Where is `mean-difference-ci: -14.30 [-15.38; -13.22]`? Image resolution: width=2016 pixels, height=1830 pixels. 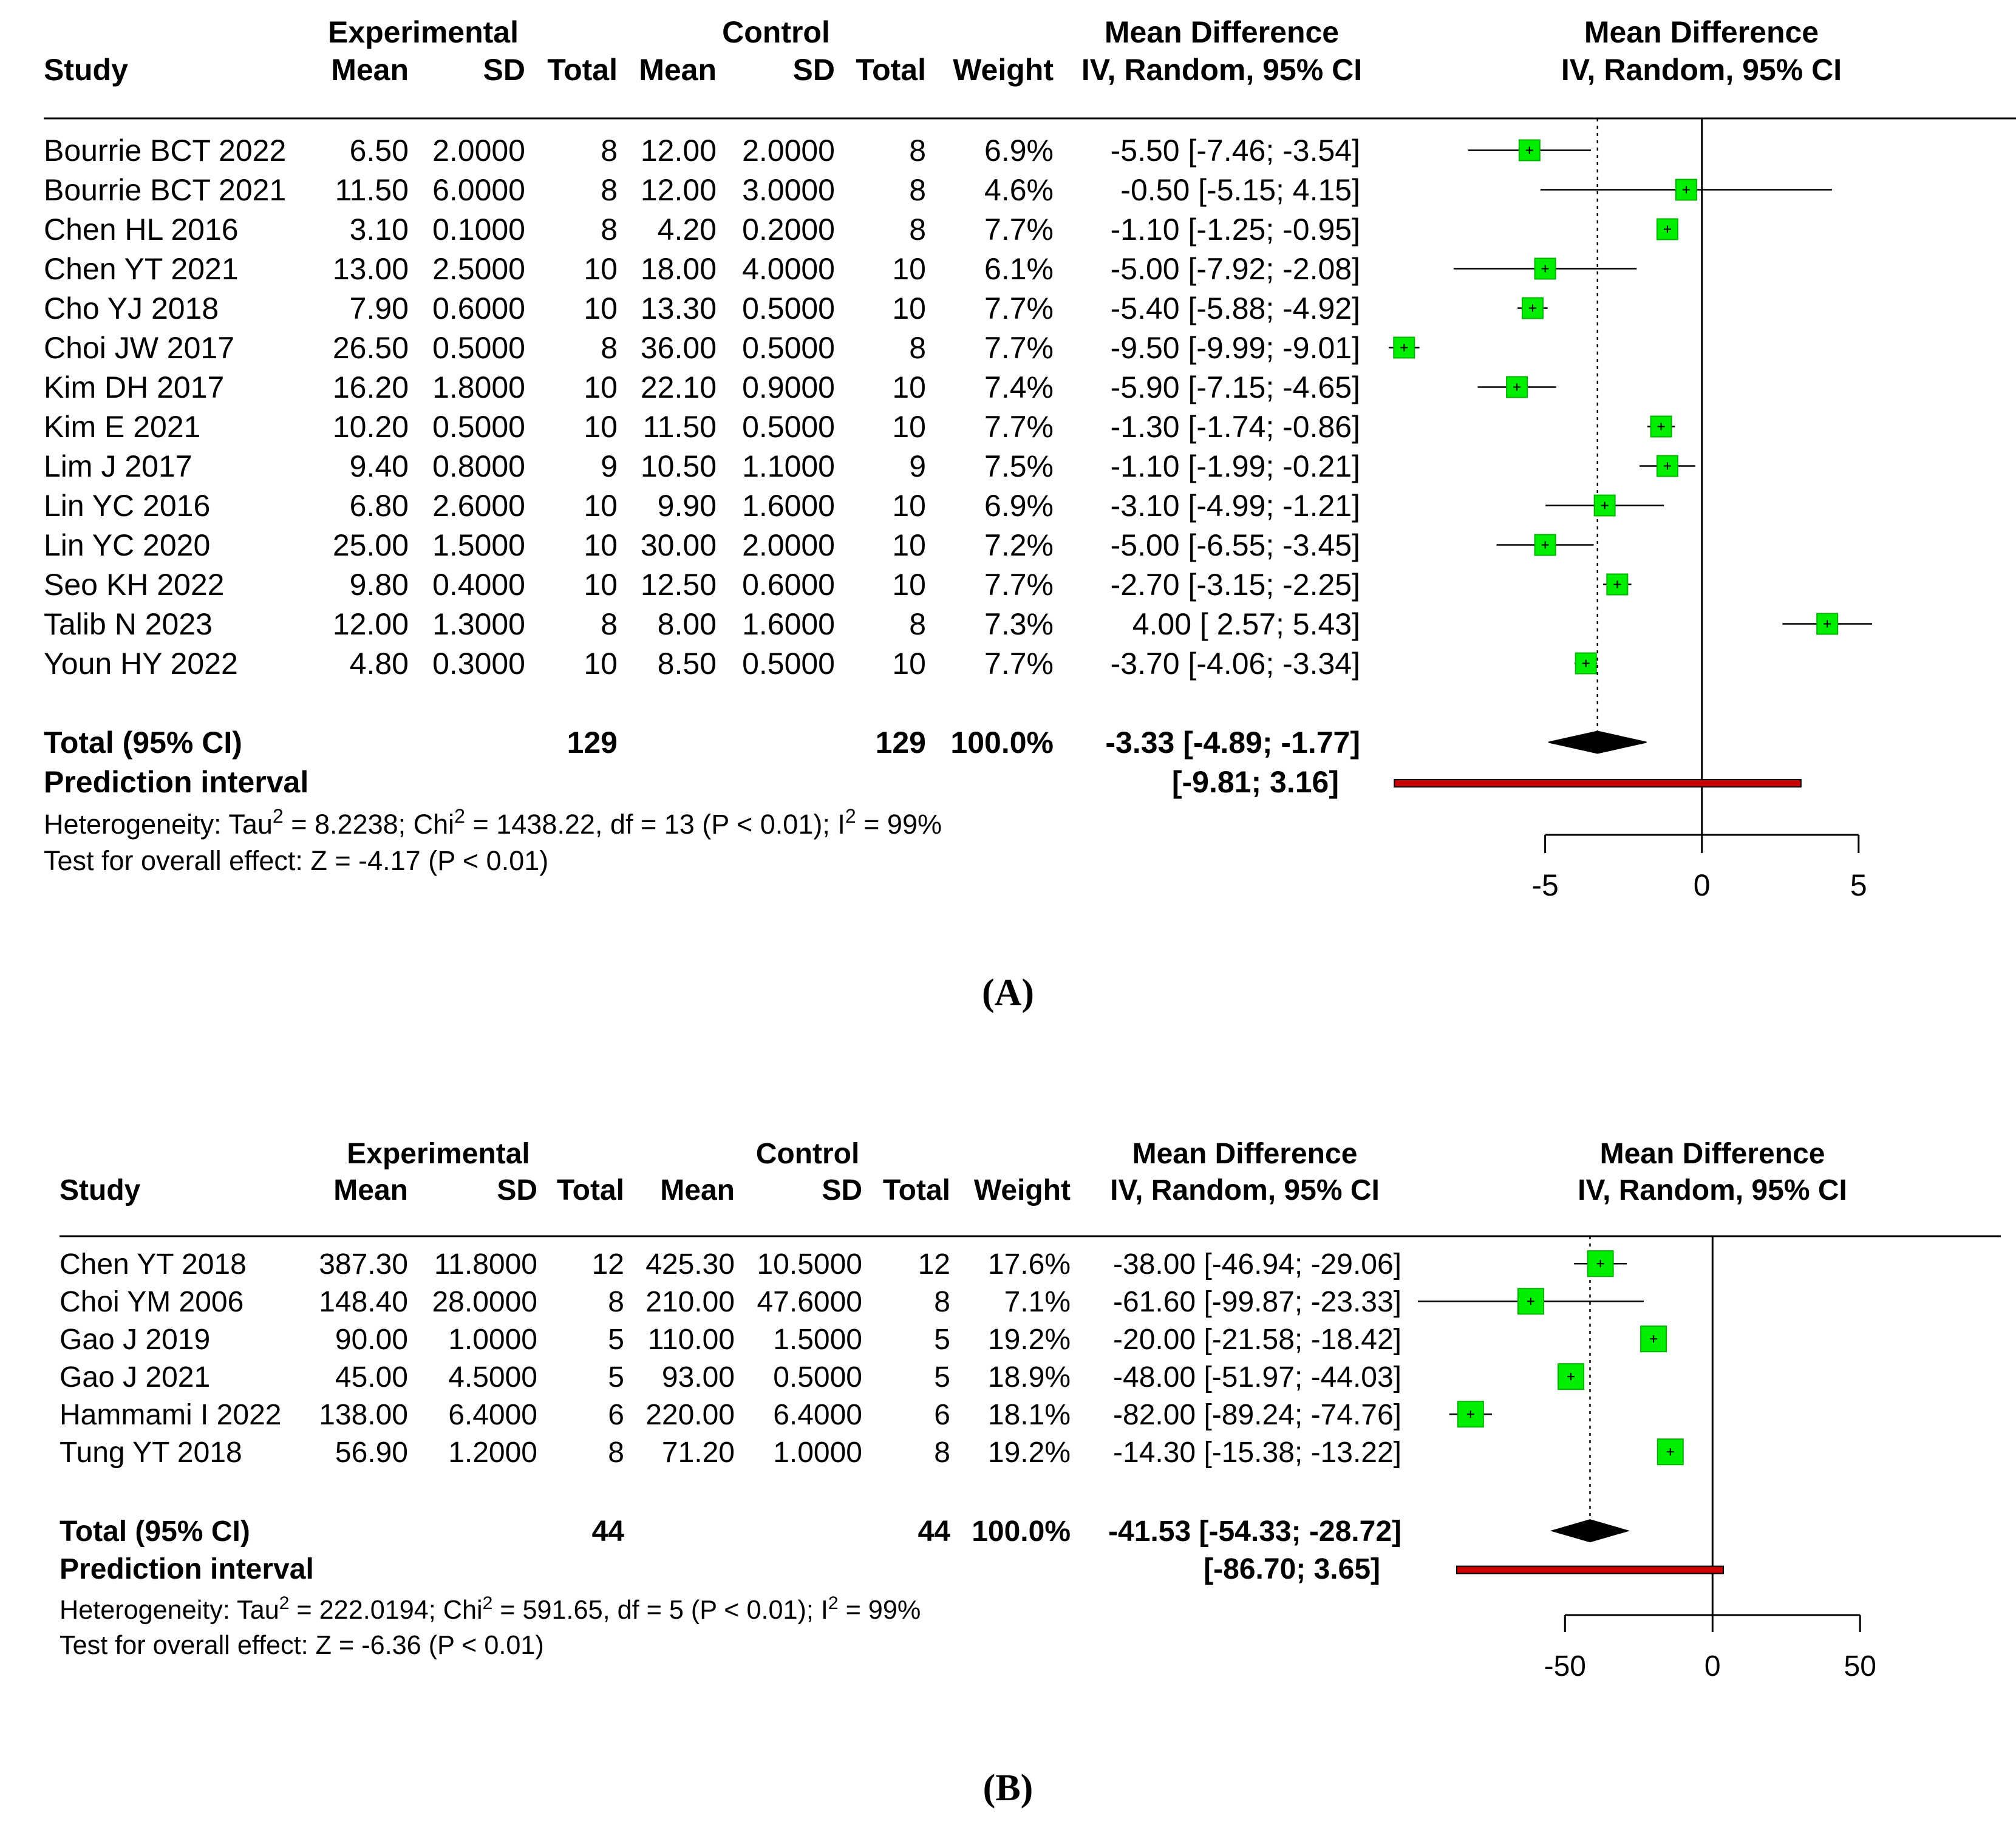
mean-difference-ci: -14.30 [-15.38; -13.22] is located at coordinates (1257, 1453).